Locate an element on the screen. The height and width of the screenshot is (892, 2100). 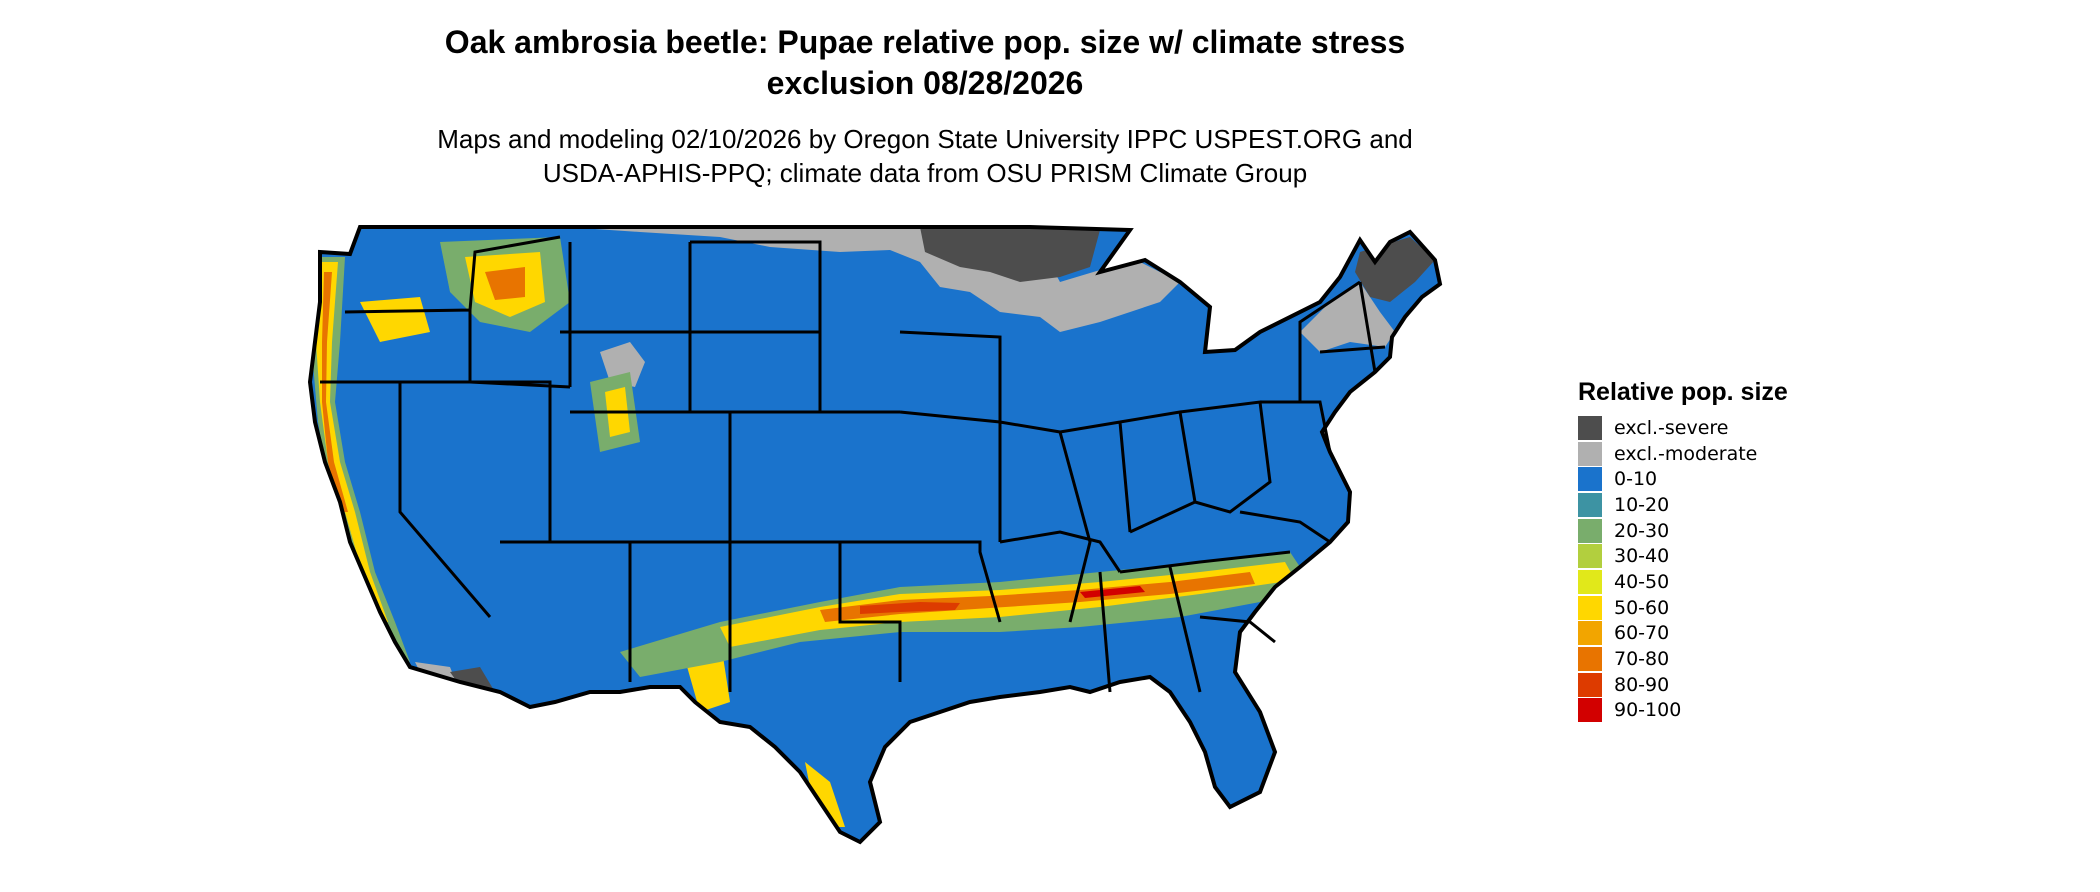
legend-item: excl.-severe is located at coordinates (1758, 428).